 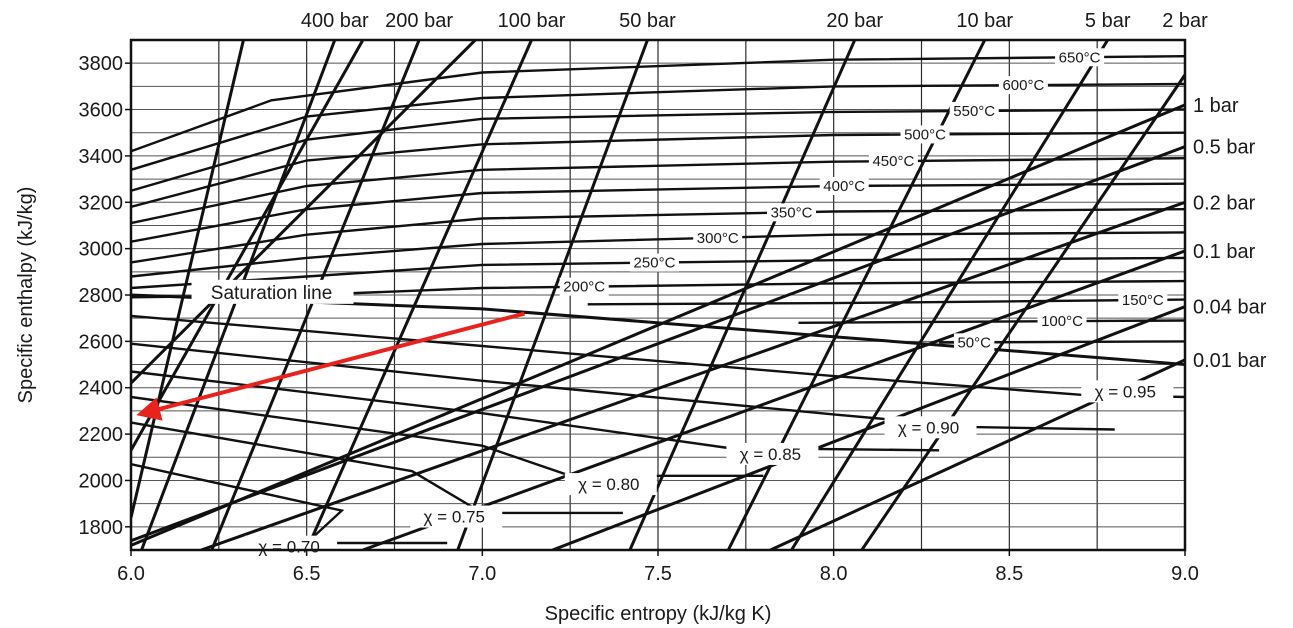 I want to click on y-tick-label: 2000, so click(x=101, y=481).